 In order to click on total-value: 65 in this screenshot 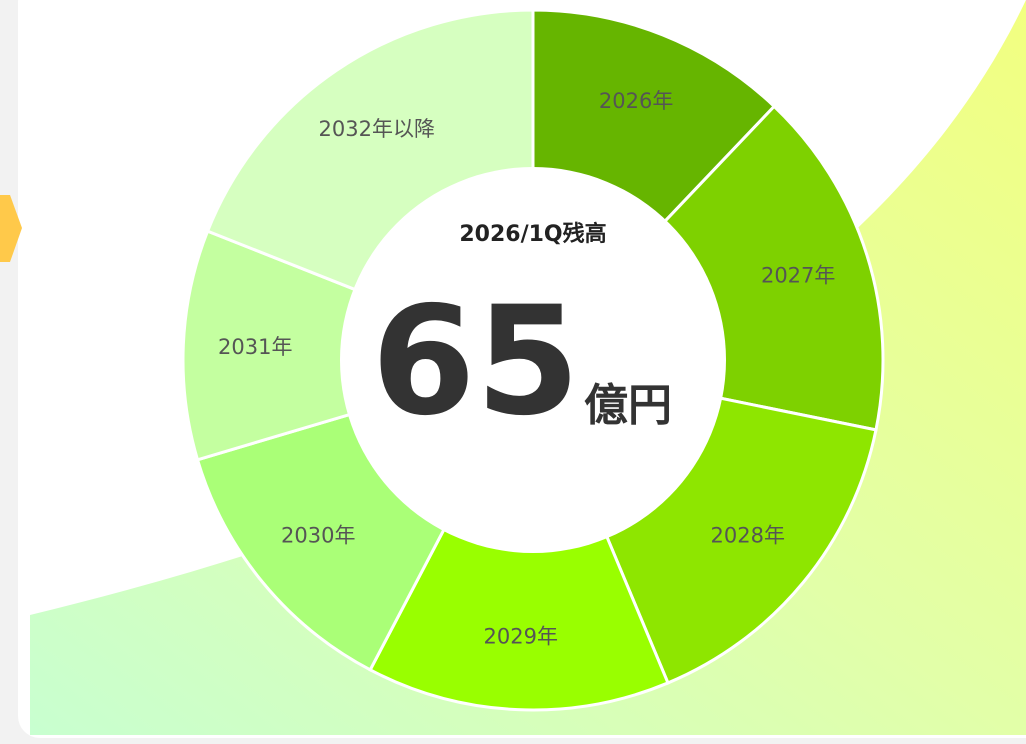, I will do `click(475, 362)`.